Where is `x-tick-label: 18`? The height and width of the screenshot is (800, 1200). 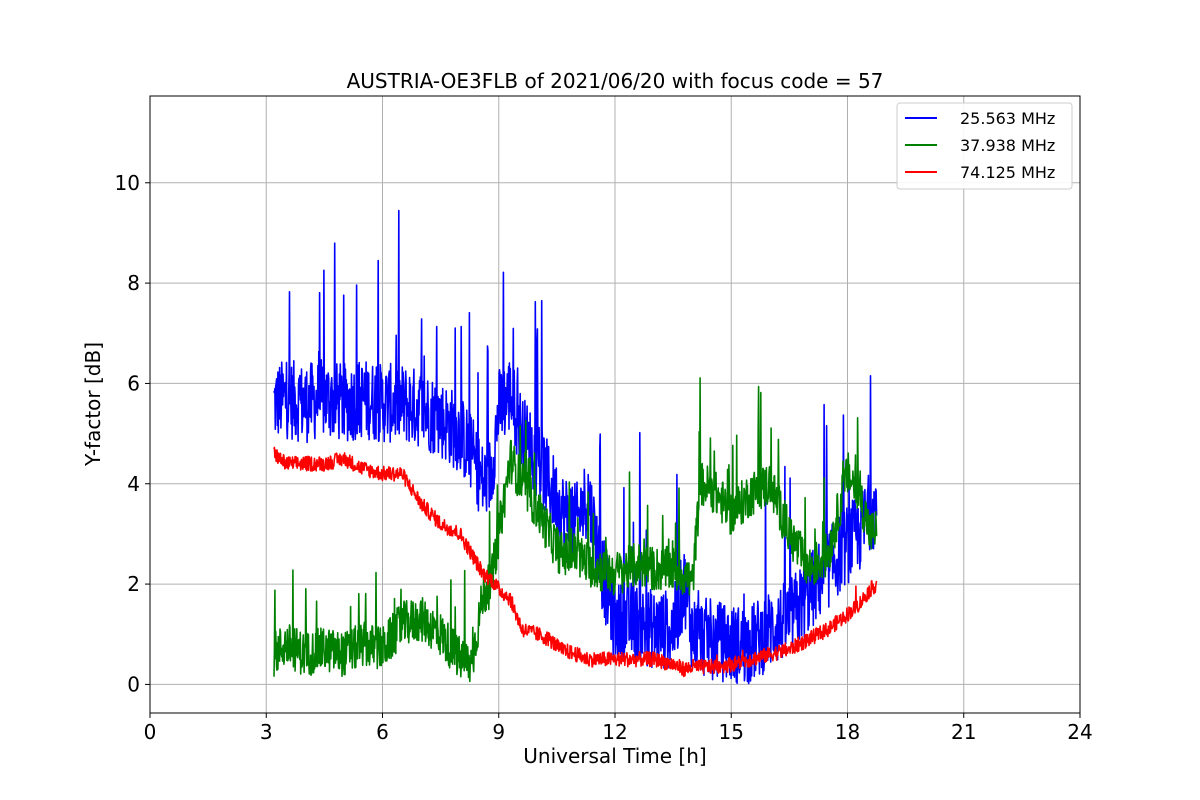
x-tick-label: 18 is located at coordinates (847, 732).